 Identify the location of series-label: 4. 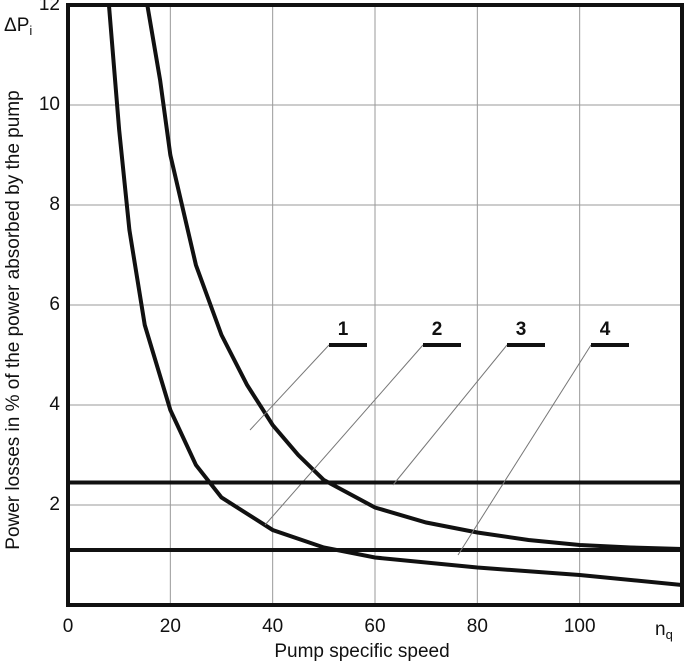
(605, 329).